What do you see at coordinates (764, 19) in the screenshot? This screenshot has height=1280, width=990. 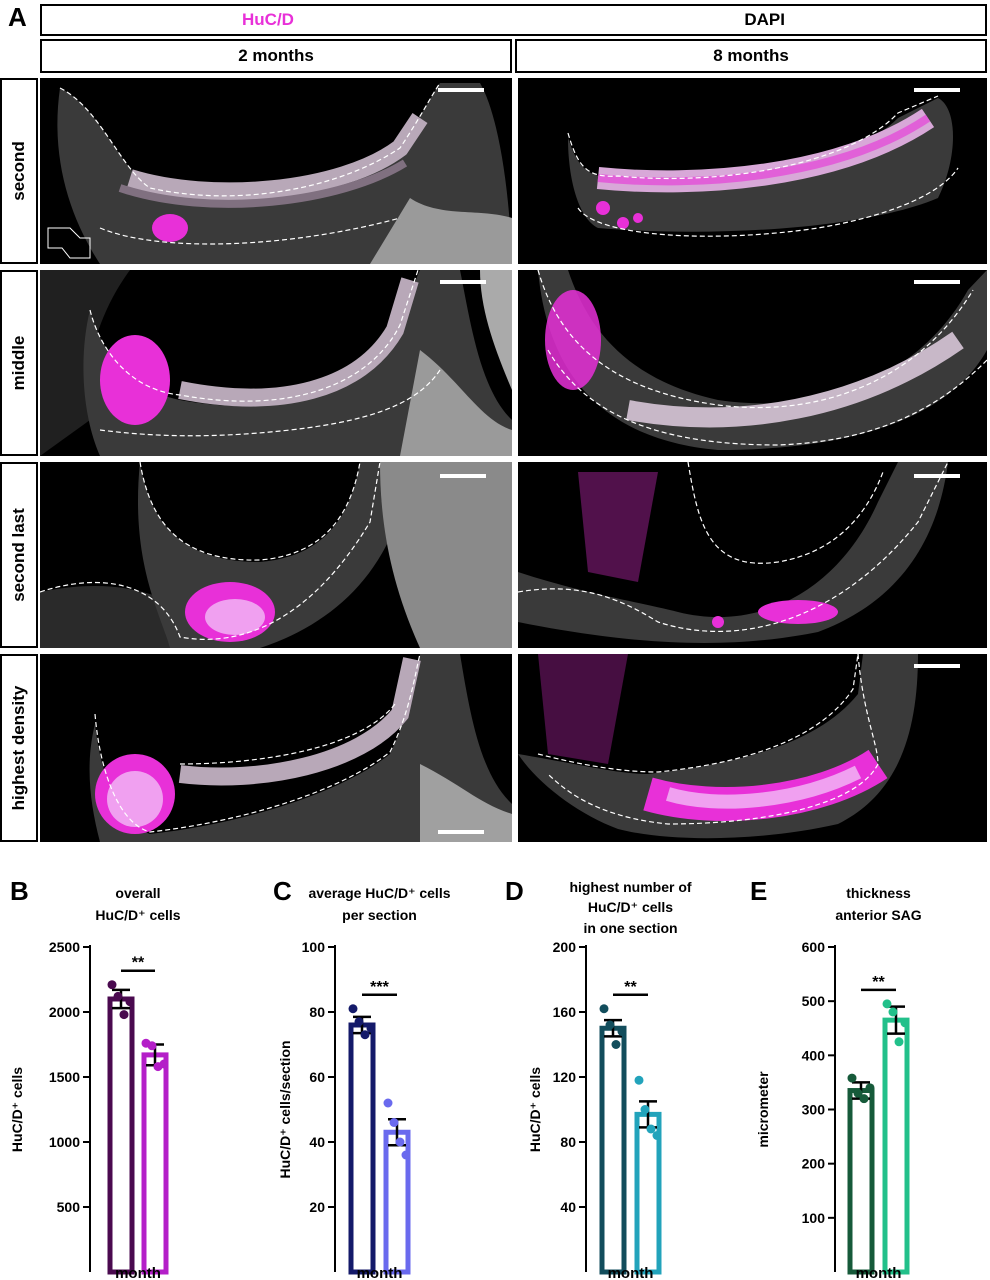 I see `dapi-stain-label: DAPI` at bounding box center [764, 19].